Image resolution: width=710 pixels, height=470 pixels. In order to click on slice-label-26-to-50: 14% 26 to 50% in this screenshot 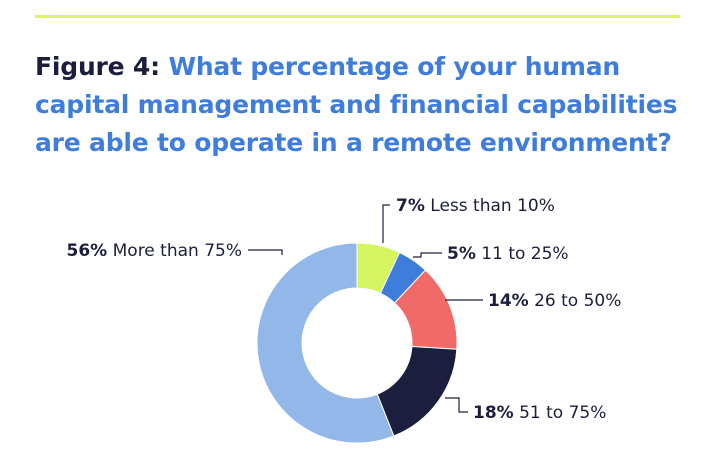, I will do `click(554, 301)`.